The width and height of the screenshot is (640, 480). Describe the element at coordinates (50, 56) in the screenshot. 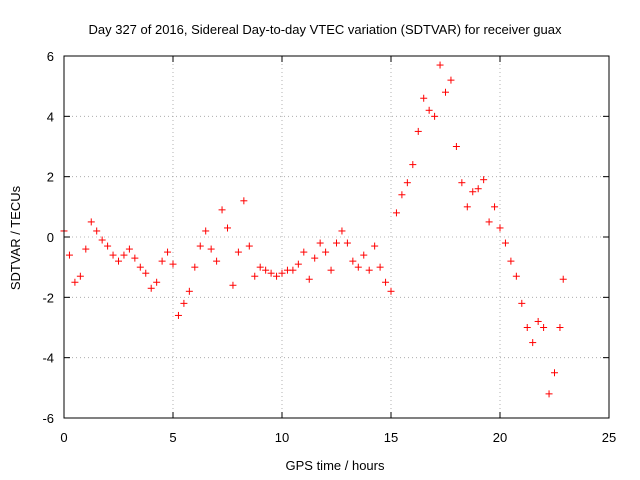

I see `y-tick-label: 6` at that location.